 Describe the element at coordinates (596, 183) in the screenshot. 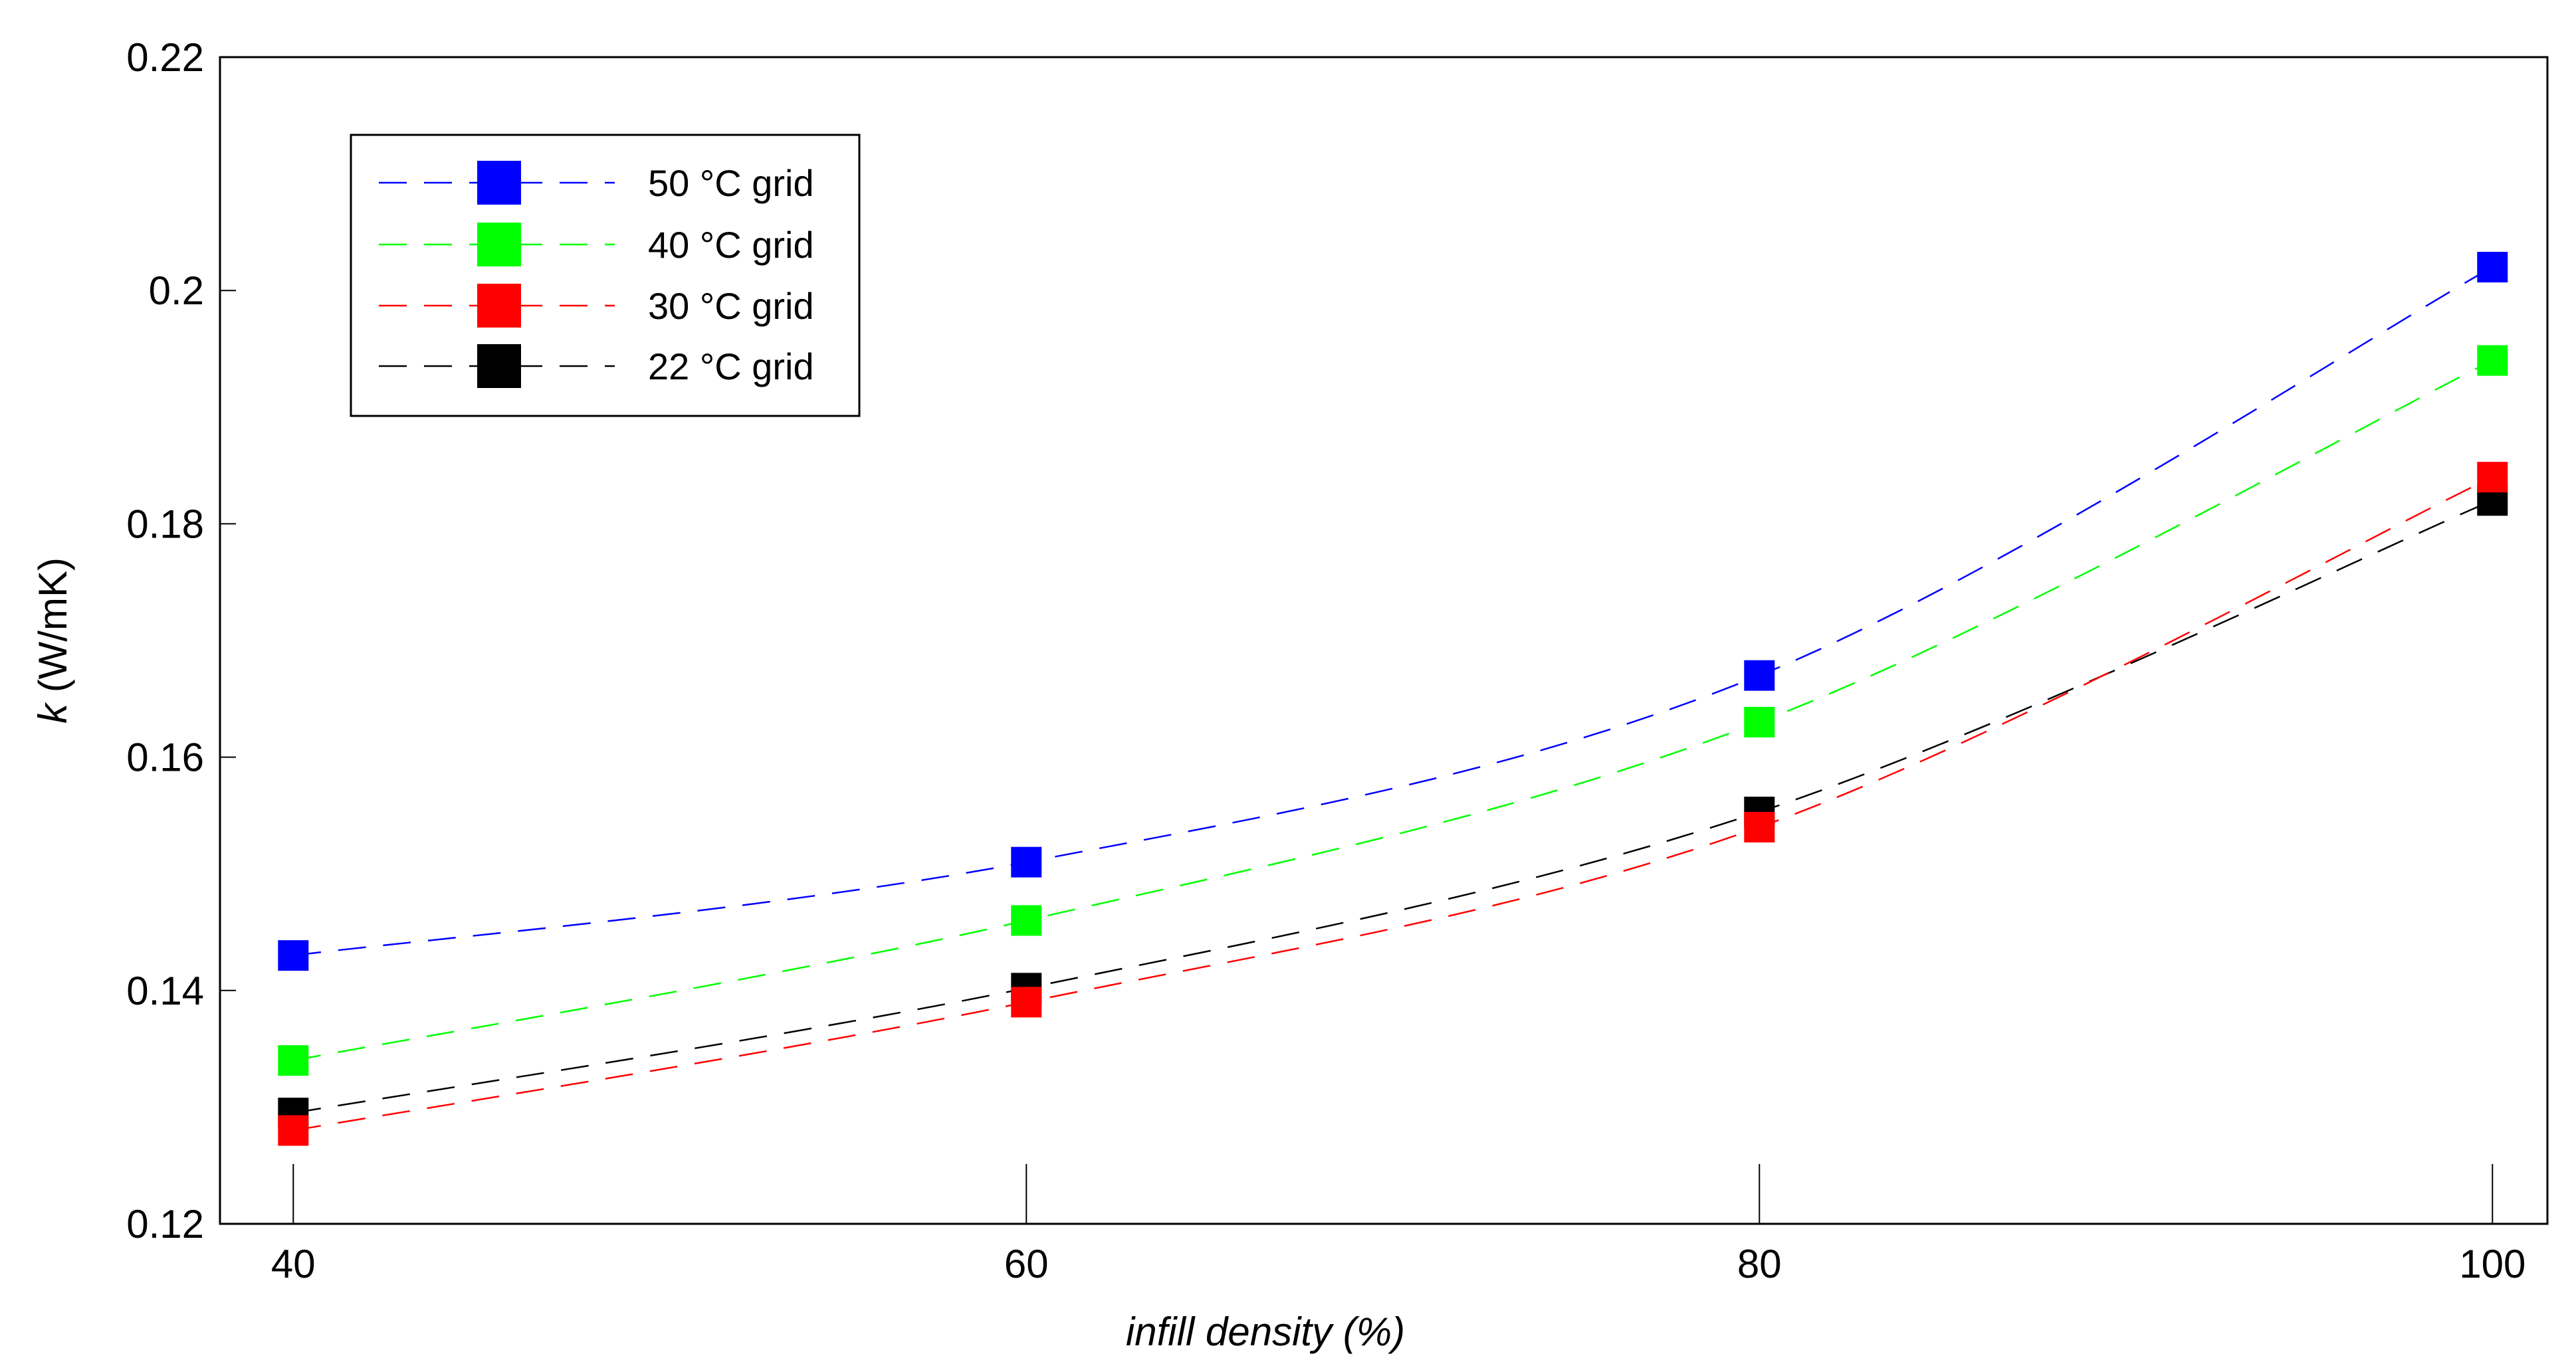

I see `legend-item: 50 °C grid` at that location.